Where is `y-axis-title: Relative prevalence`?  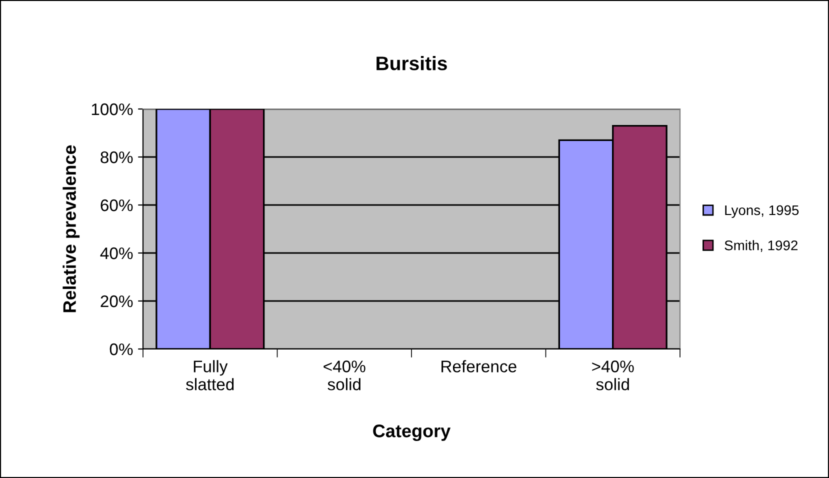
y-axis-title: Relative prevalence is located at coordinates (71, 228).